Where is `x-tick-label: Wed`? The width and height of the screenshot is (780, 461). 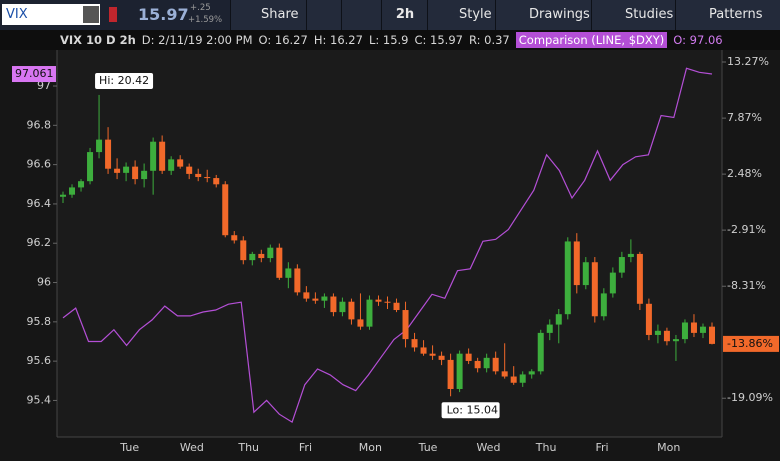 x-tick-label: Wed is located at coordinates (488, 447).